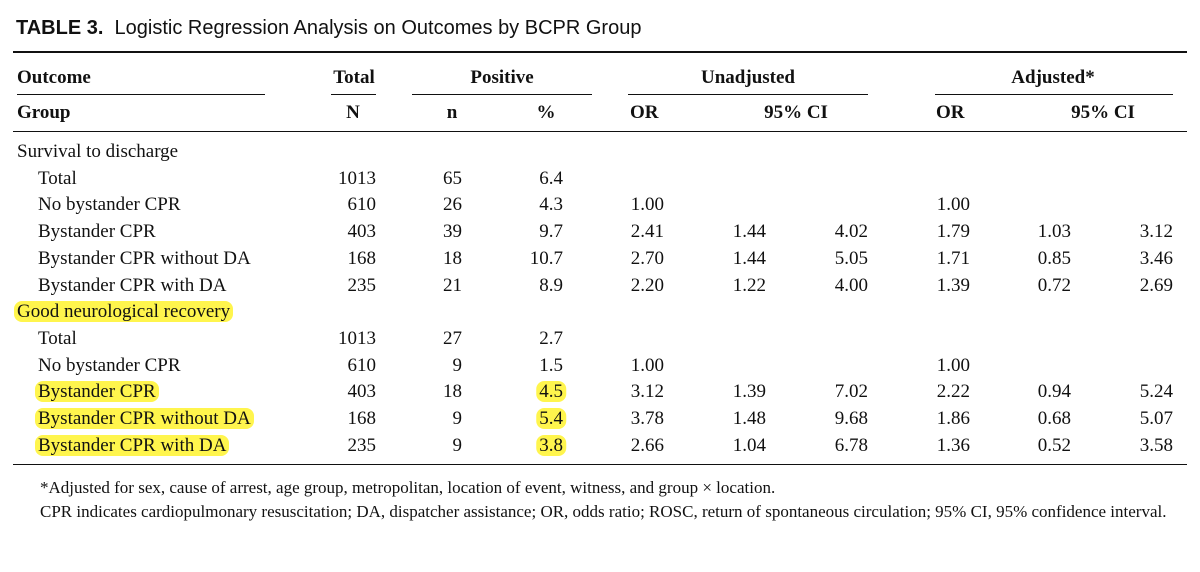 The height and width of the screenshot is (572, 1200). I want to click on ci-high-adjusted-cell: 5.24, so click(1156, 391).